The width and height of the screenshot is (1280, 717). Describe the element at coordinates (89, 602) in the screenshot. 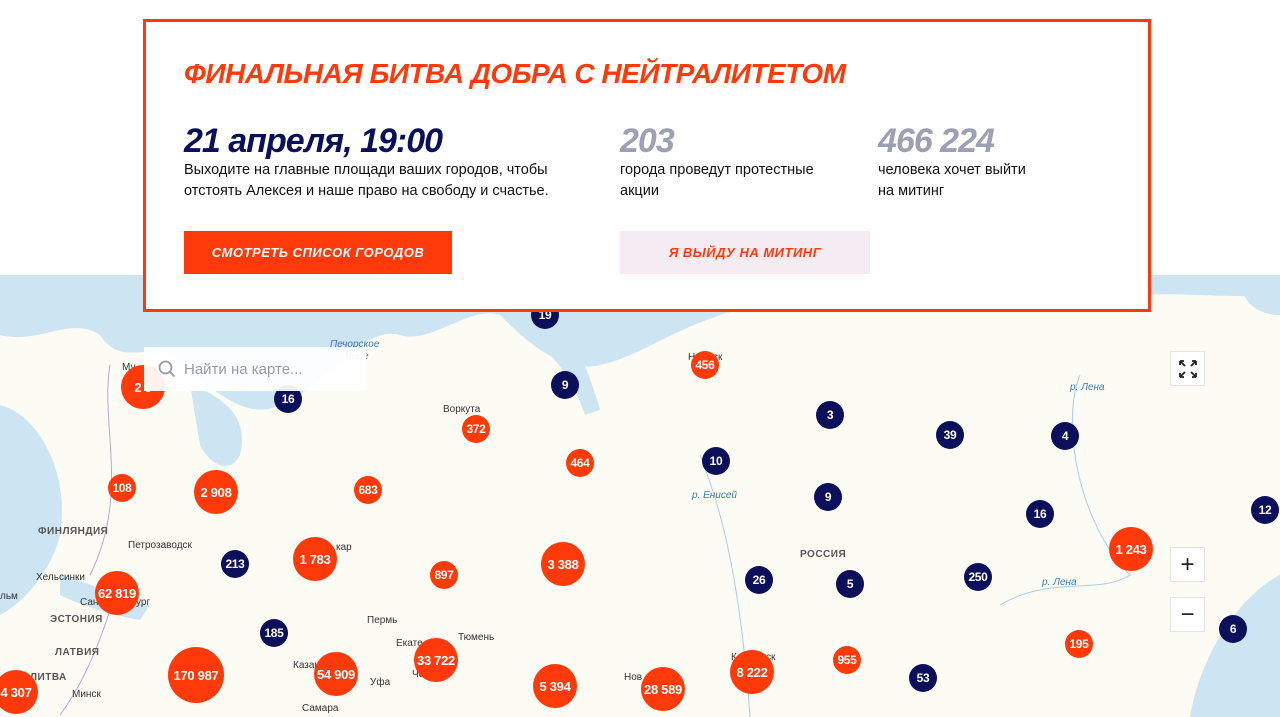

I see `map-label: Сан` at that location.